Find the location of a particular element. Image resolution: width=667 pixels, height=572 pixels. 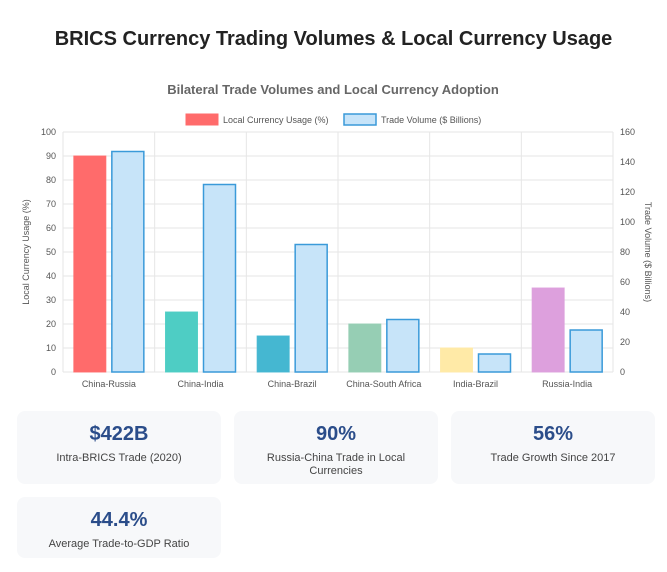

stat-value: 56% is located at coordinates (553, 434).